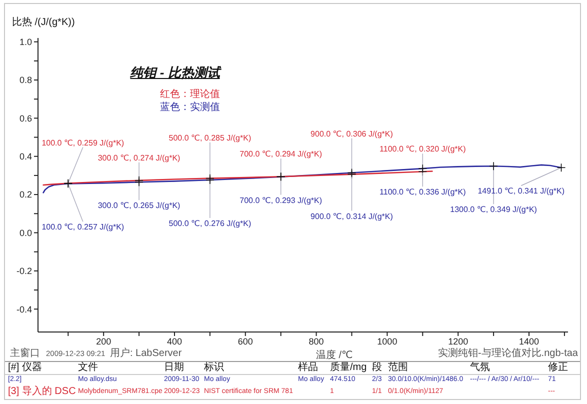  Describe the element at coordinates (214, 367) in the screenshot. I see `text: 标识` at that location.